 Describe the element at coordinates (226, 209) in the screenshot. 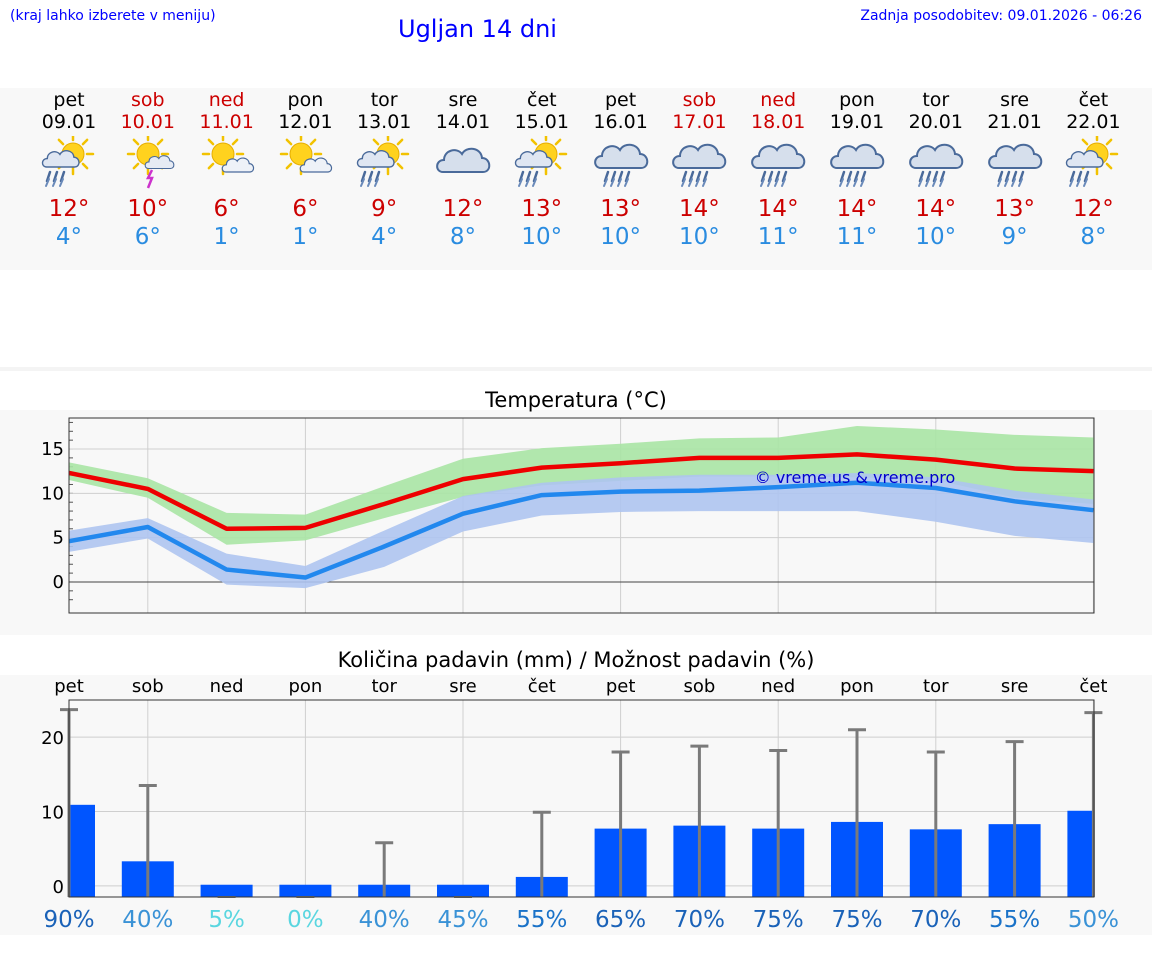

I see `max-temperature: 6°` at that location.